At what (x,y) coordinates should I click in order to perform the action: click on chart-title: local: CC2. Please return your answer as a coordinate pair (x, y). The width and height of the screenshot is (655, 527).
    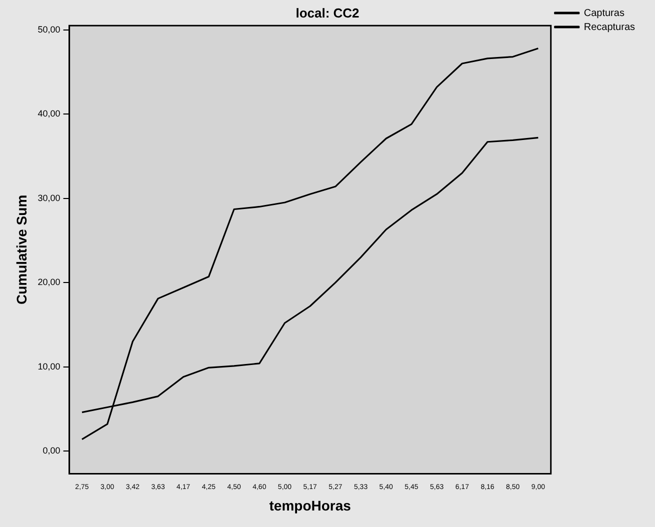
    Looking at the image, I should click on (328, 12).